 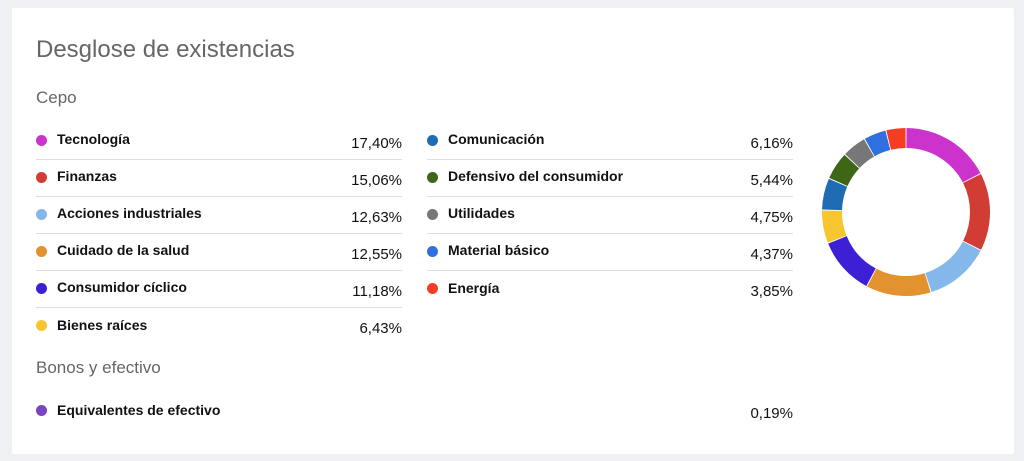 What do you see at coordinates (376, 180) in the screenshot?
I see `item-value: 15,06%` at bounding box center [376, 180].